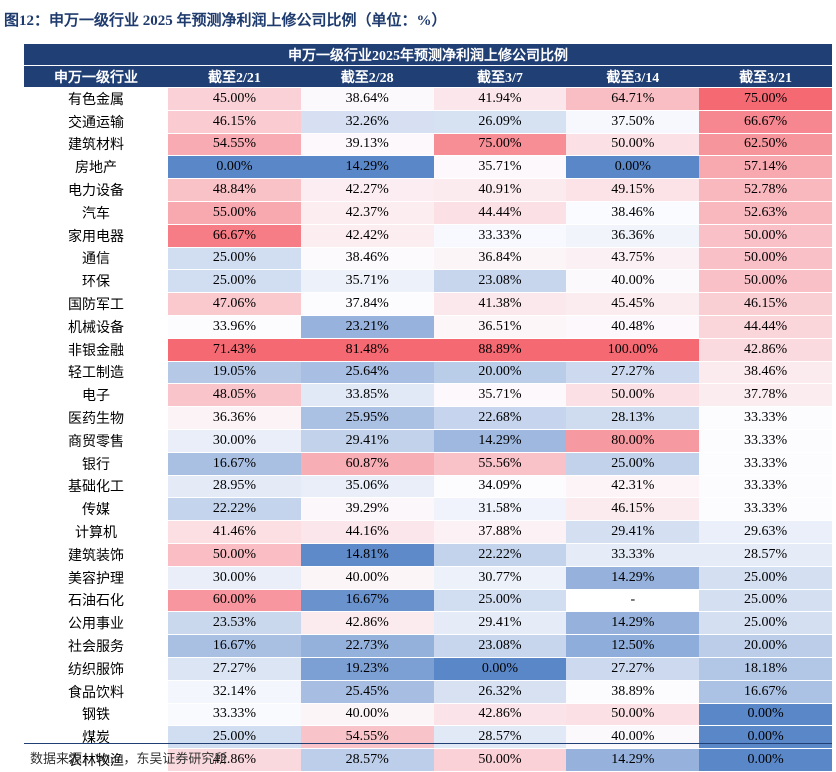 This screenshot has width=836, height=772. I want to click on ratio-cell: 42.37%, so click(367, 213).